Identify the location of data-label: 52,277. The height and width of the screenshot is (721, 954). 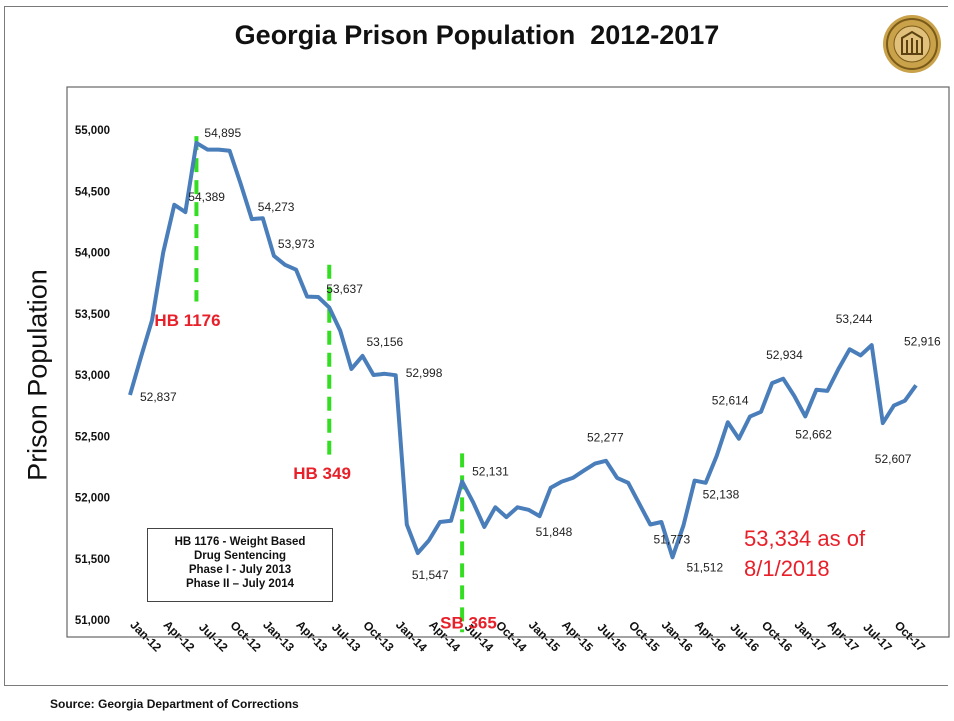
(605, 438).